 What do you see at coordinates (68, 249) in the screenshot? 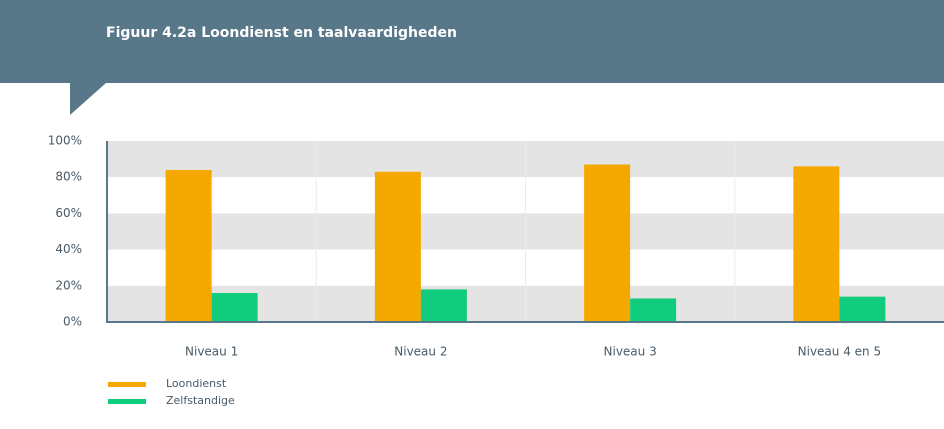
I see `y-tick-label: 40%` at bounding box center [68, 249].